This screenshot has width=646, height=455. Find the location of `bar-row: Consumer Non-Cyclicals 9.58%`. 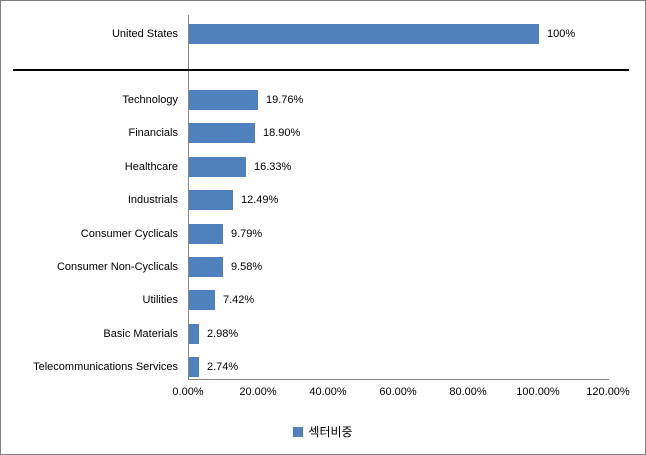

bar-row: Consumer Non-Cyclicals 9.58% is located at coordinates (323, 267).